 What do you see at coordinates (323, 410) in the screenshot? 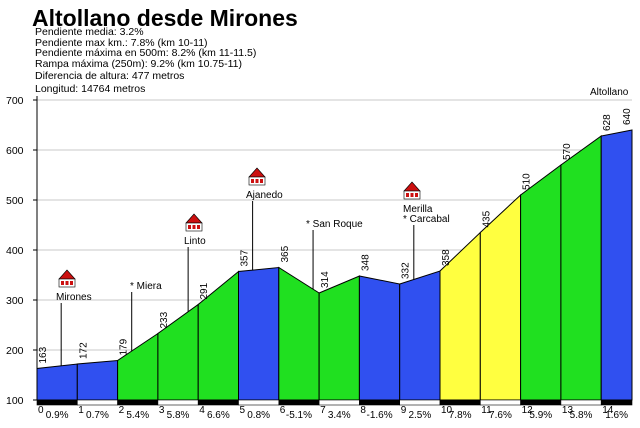
I see `x-tick-label: 7` at bounding box center [323, 410].